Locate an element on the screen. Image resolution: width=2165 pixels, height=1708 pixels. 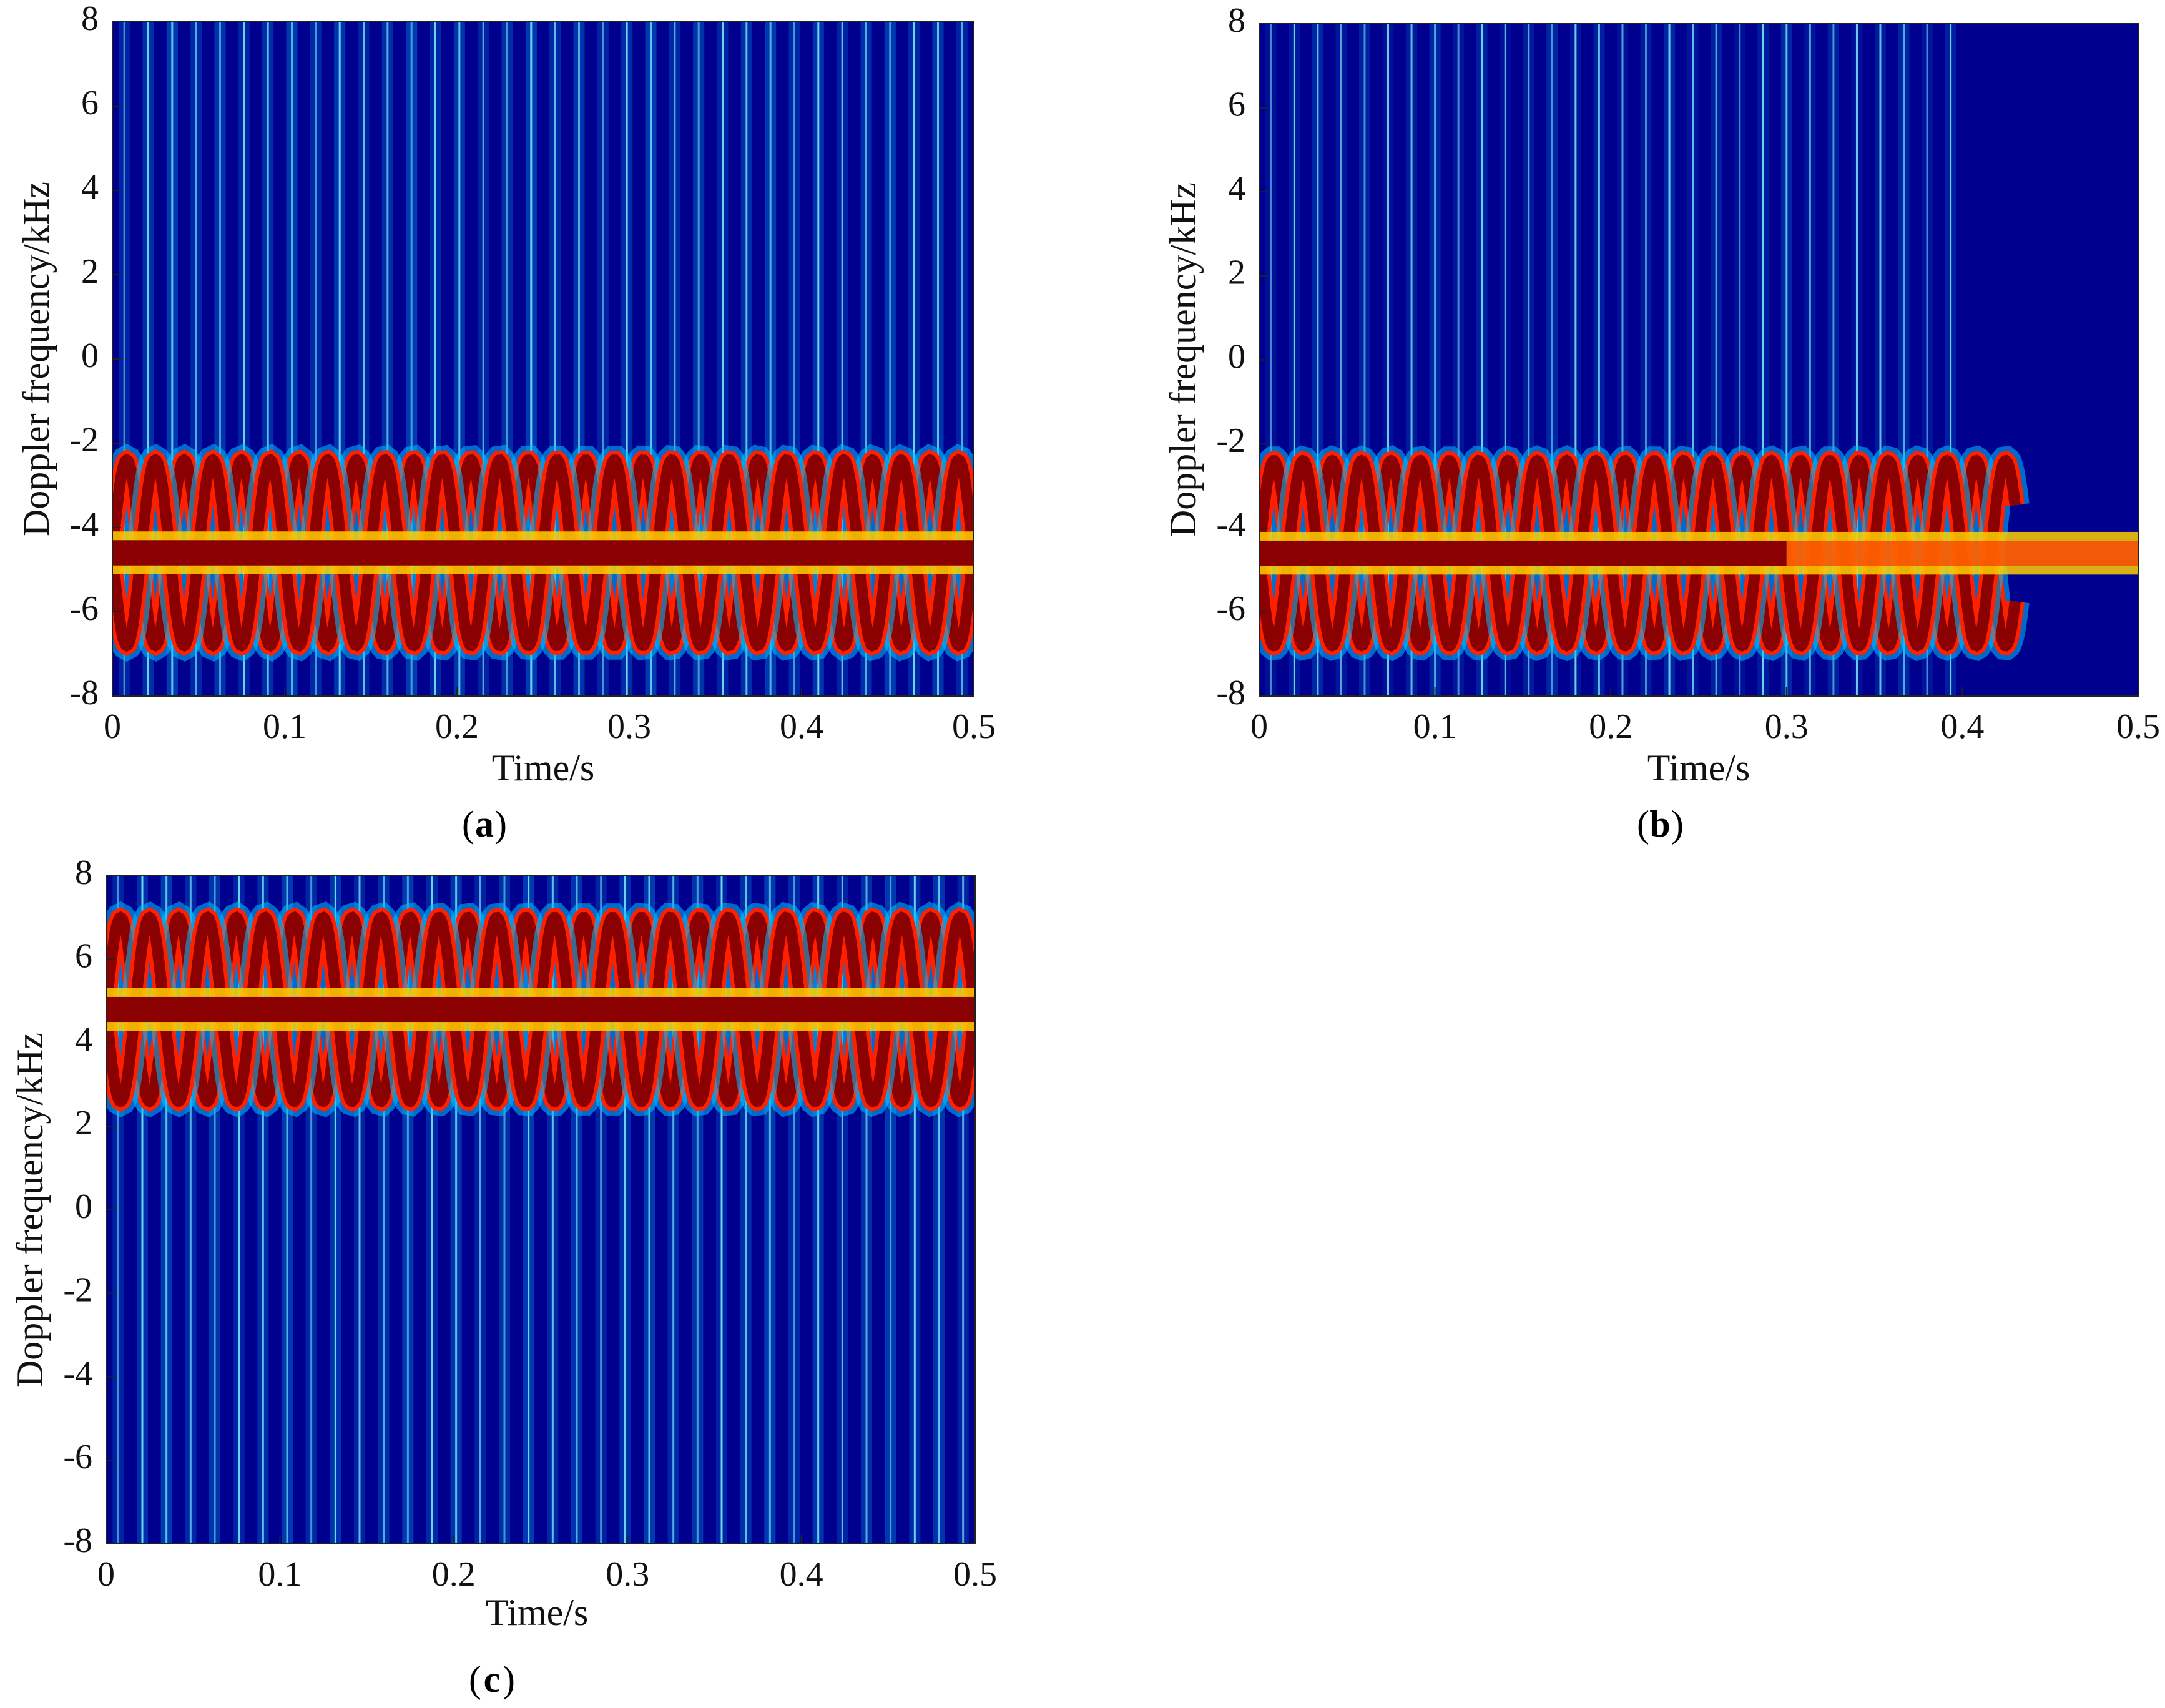
panel-caption-b: ( b ) is located at coordinates (1661, 824).